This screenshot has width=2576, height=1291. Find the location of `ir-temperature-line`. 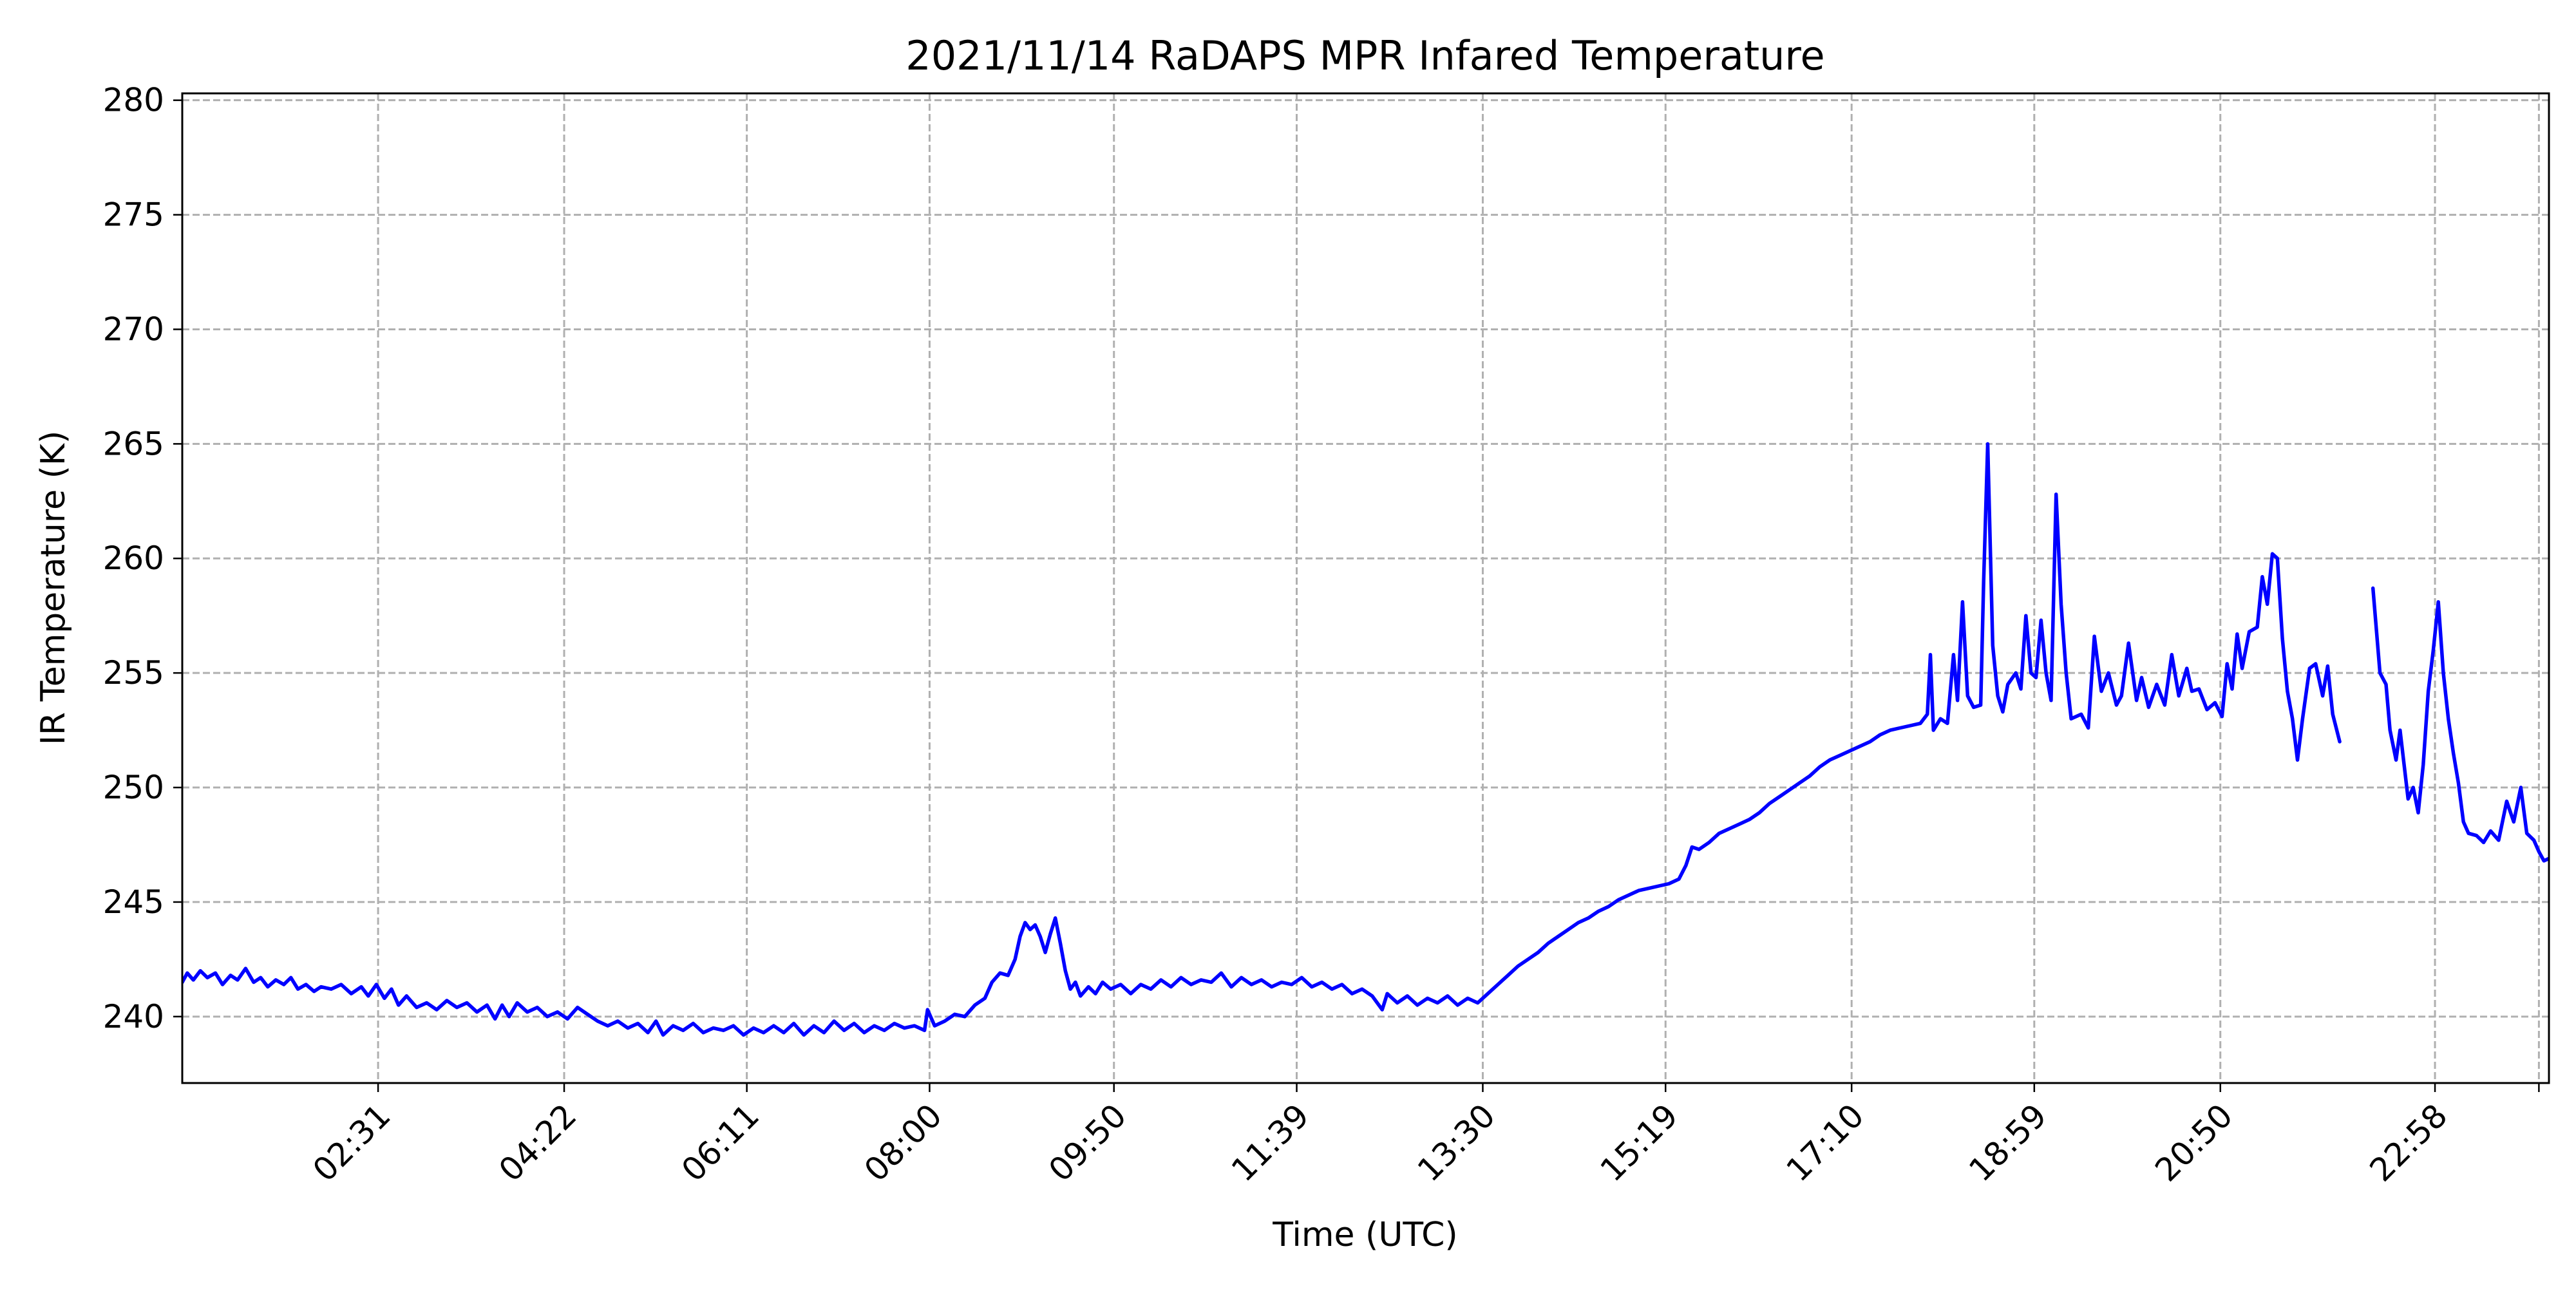

ir-temperature-line is located at coordinates (2460, 724).